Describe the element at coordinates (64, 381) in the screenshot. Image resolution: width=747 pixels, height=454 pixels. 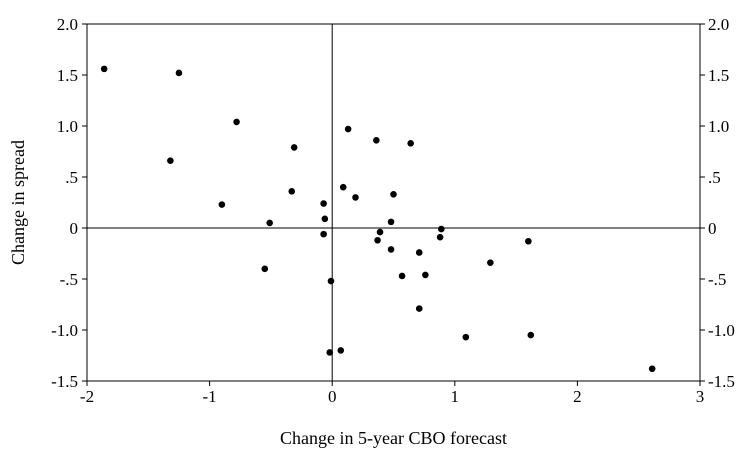
I see `y-tick-label-left: -1.5` at that location.